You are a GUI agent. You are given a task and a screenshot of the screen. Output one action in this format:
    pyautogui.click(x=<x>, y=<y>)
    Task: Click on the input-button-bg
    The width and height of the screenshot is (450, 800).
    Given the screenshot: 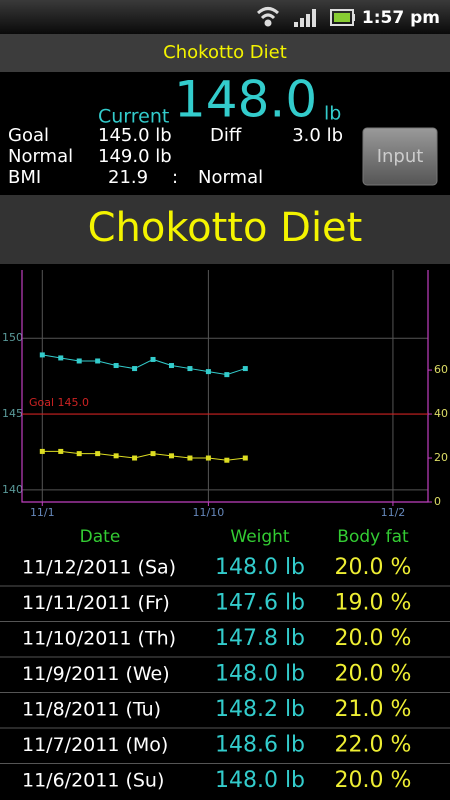 What is the action you would take?
    pyautogui.click(x=400, y=156)
    